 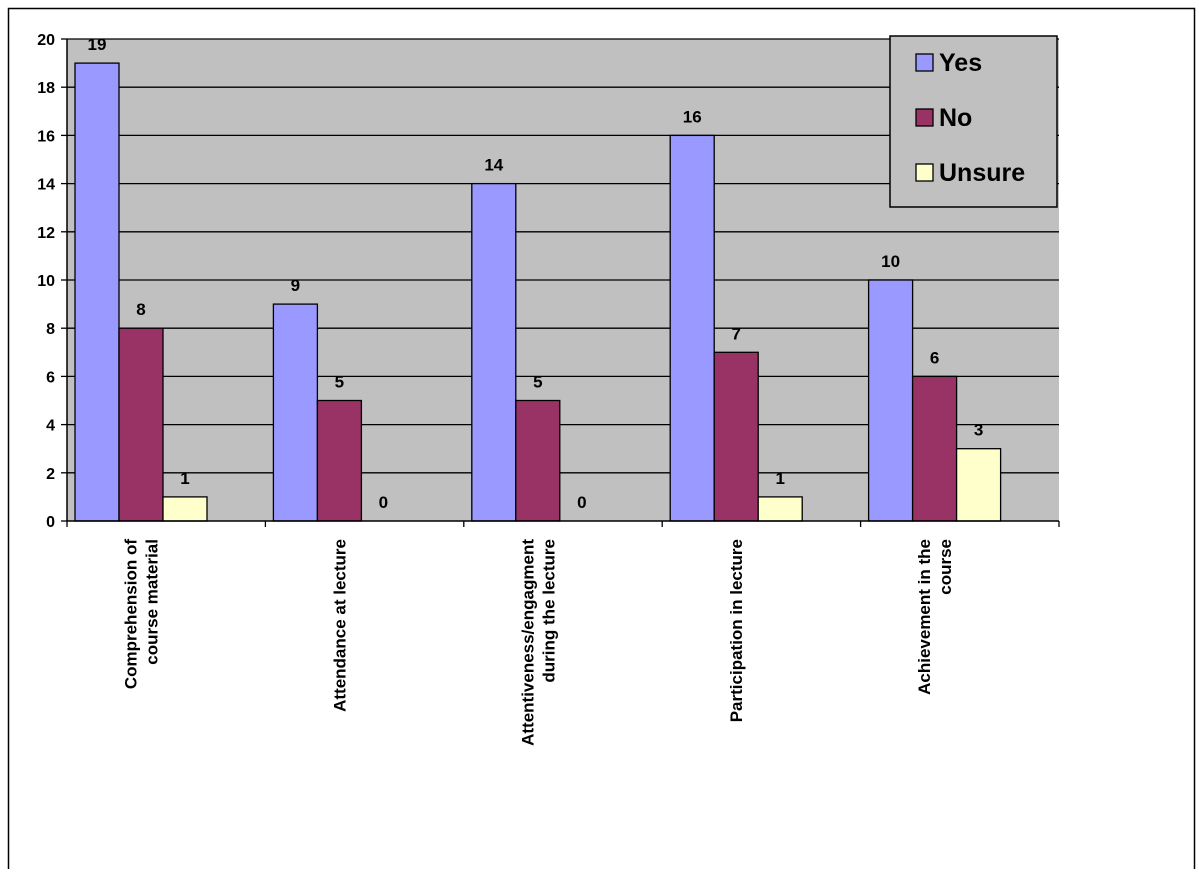 What do you see at coordinates (131, 614) in the screenshot?
I see `category-label: Comprehension of` at bounding box center [131, 614].